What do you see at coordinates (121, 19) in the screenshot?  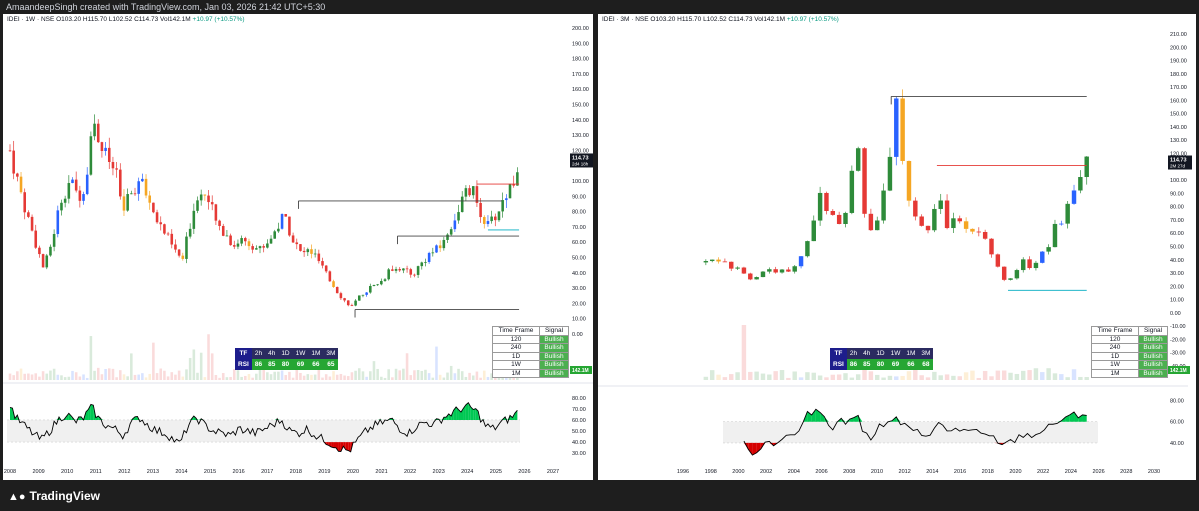 I see `legend-low: L102.52` at bounding box center [121, 19].